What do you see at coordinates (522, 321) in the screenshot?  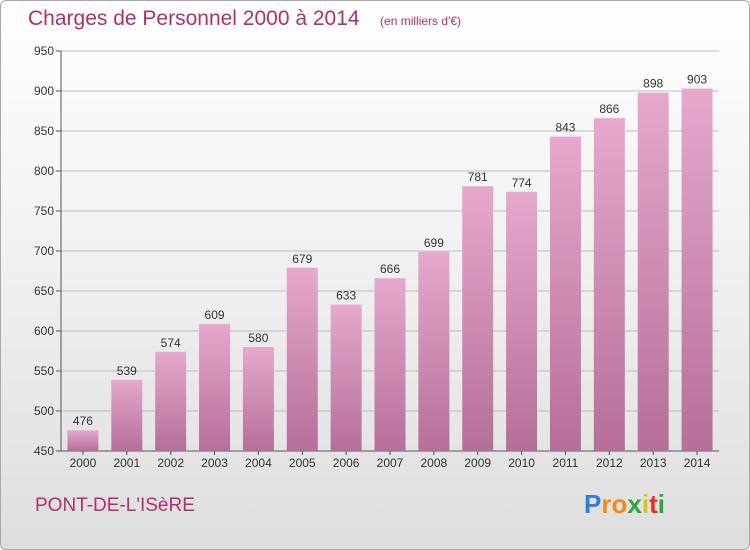 I see `bar-2010` at bounding box center [522, 321].